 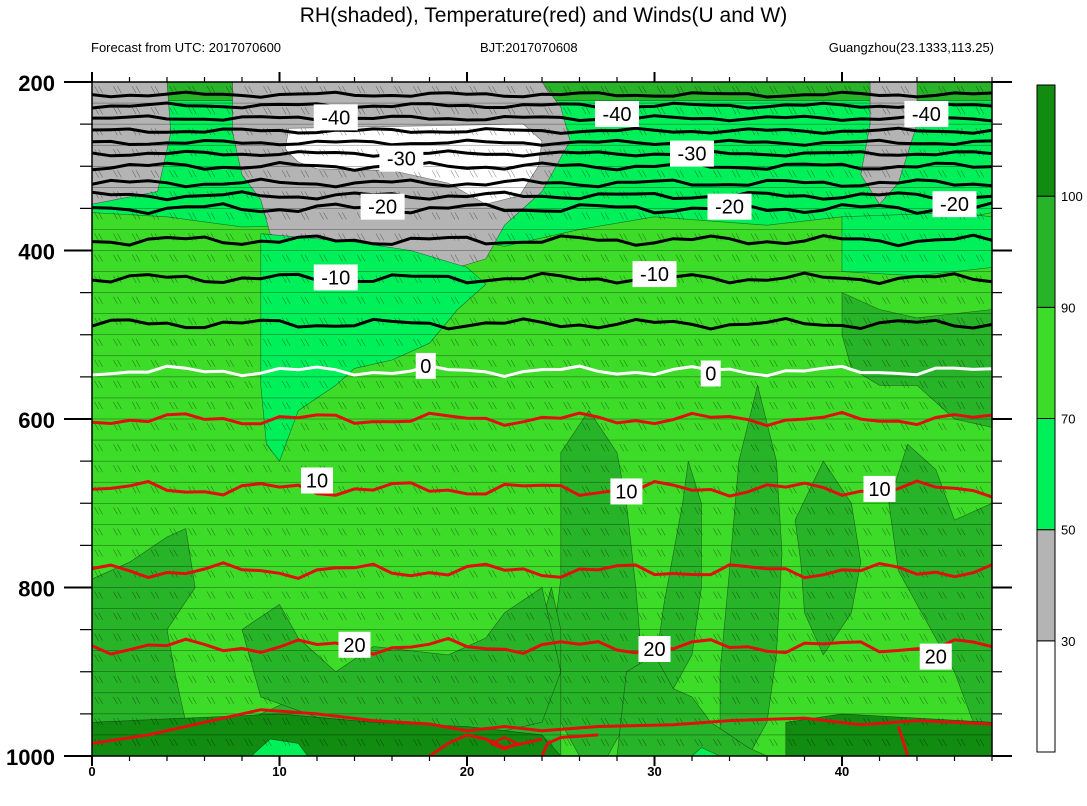 What do you see at coordinates (1068, 307) in the screenshot?
I see `colorbar-label: 90` at bounding box center [1068, 307].